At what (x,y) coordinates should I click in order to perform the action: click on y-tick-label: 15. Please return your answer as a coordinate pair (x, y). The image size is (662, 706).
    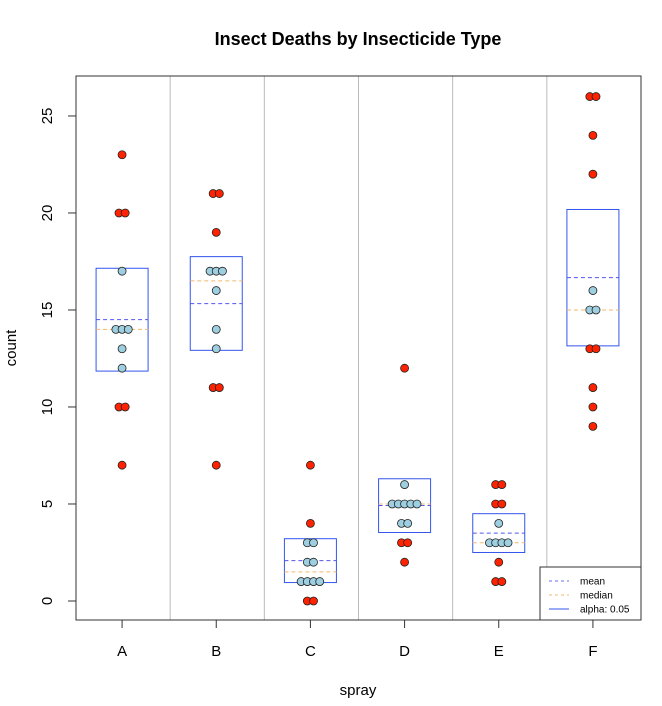
    Looking at the image, I should click on (47, 310).